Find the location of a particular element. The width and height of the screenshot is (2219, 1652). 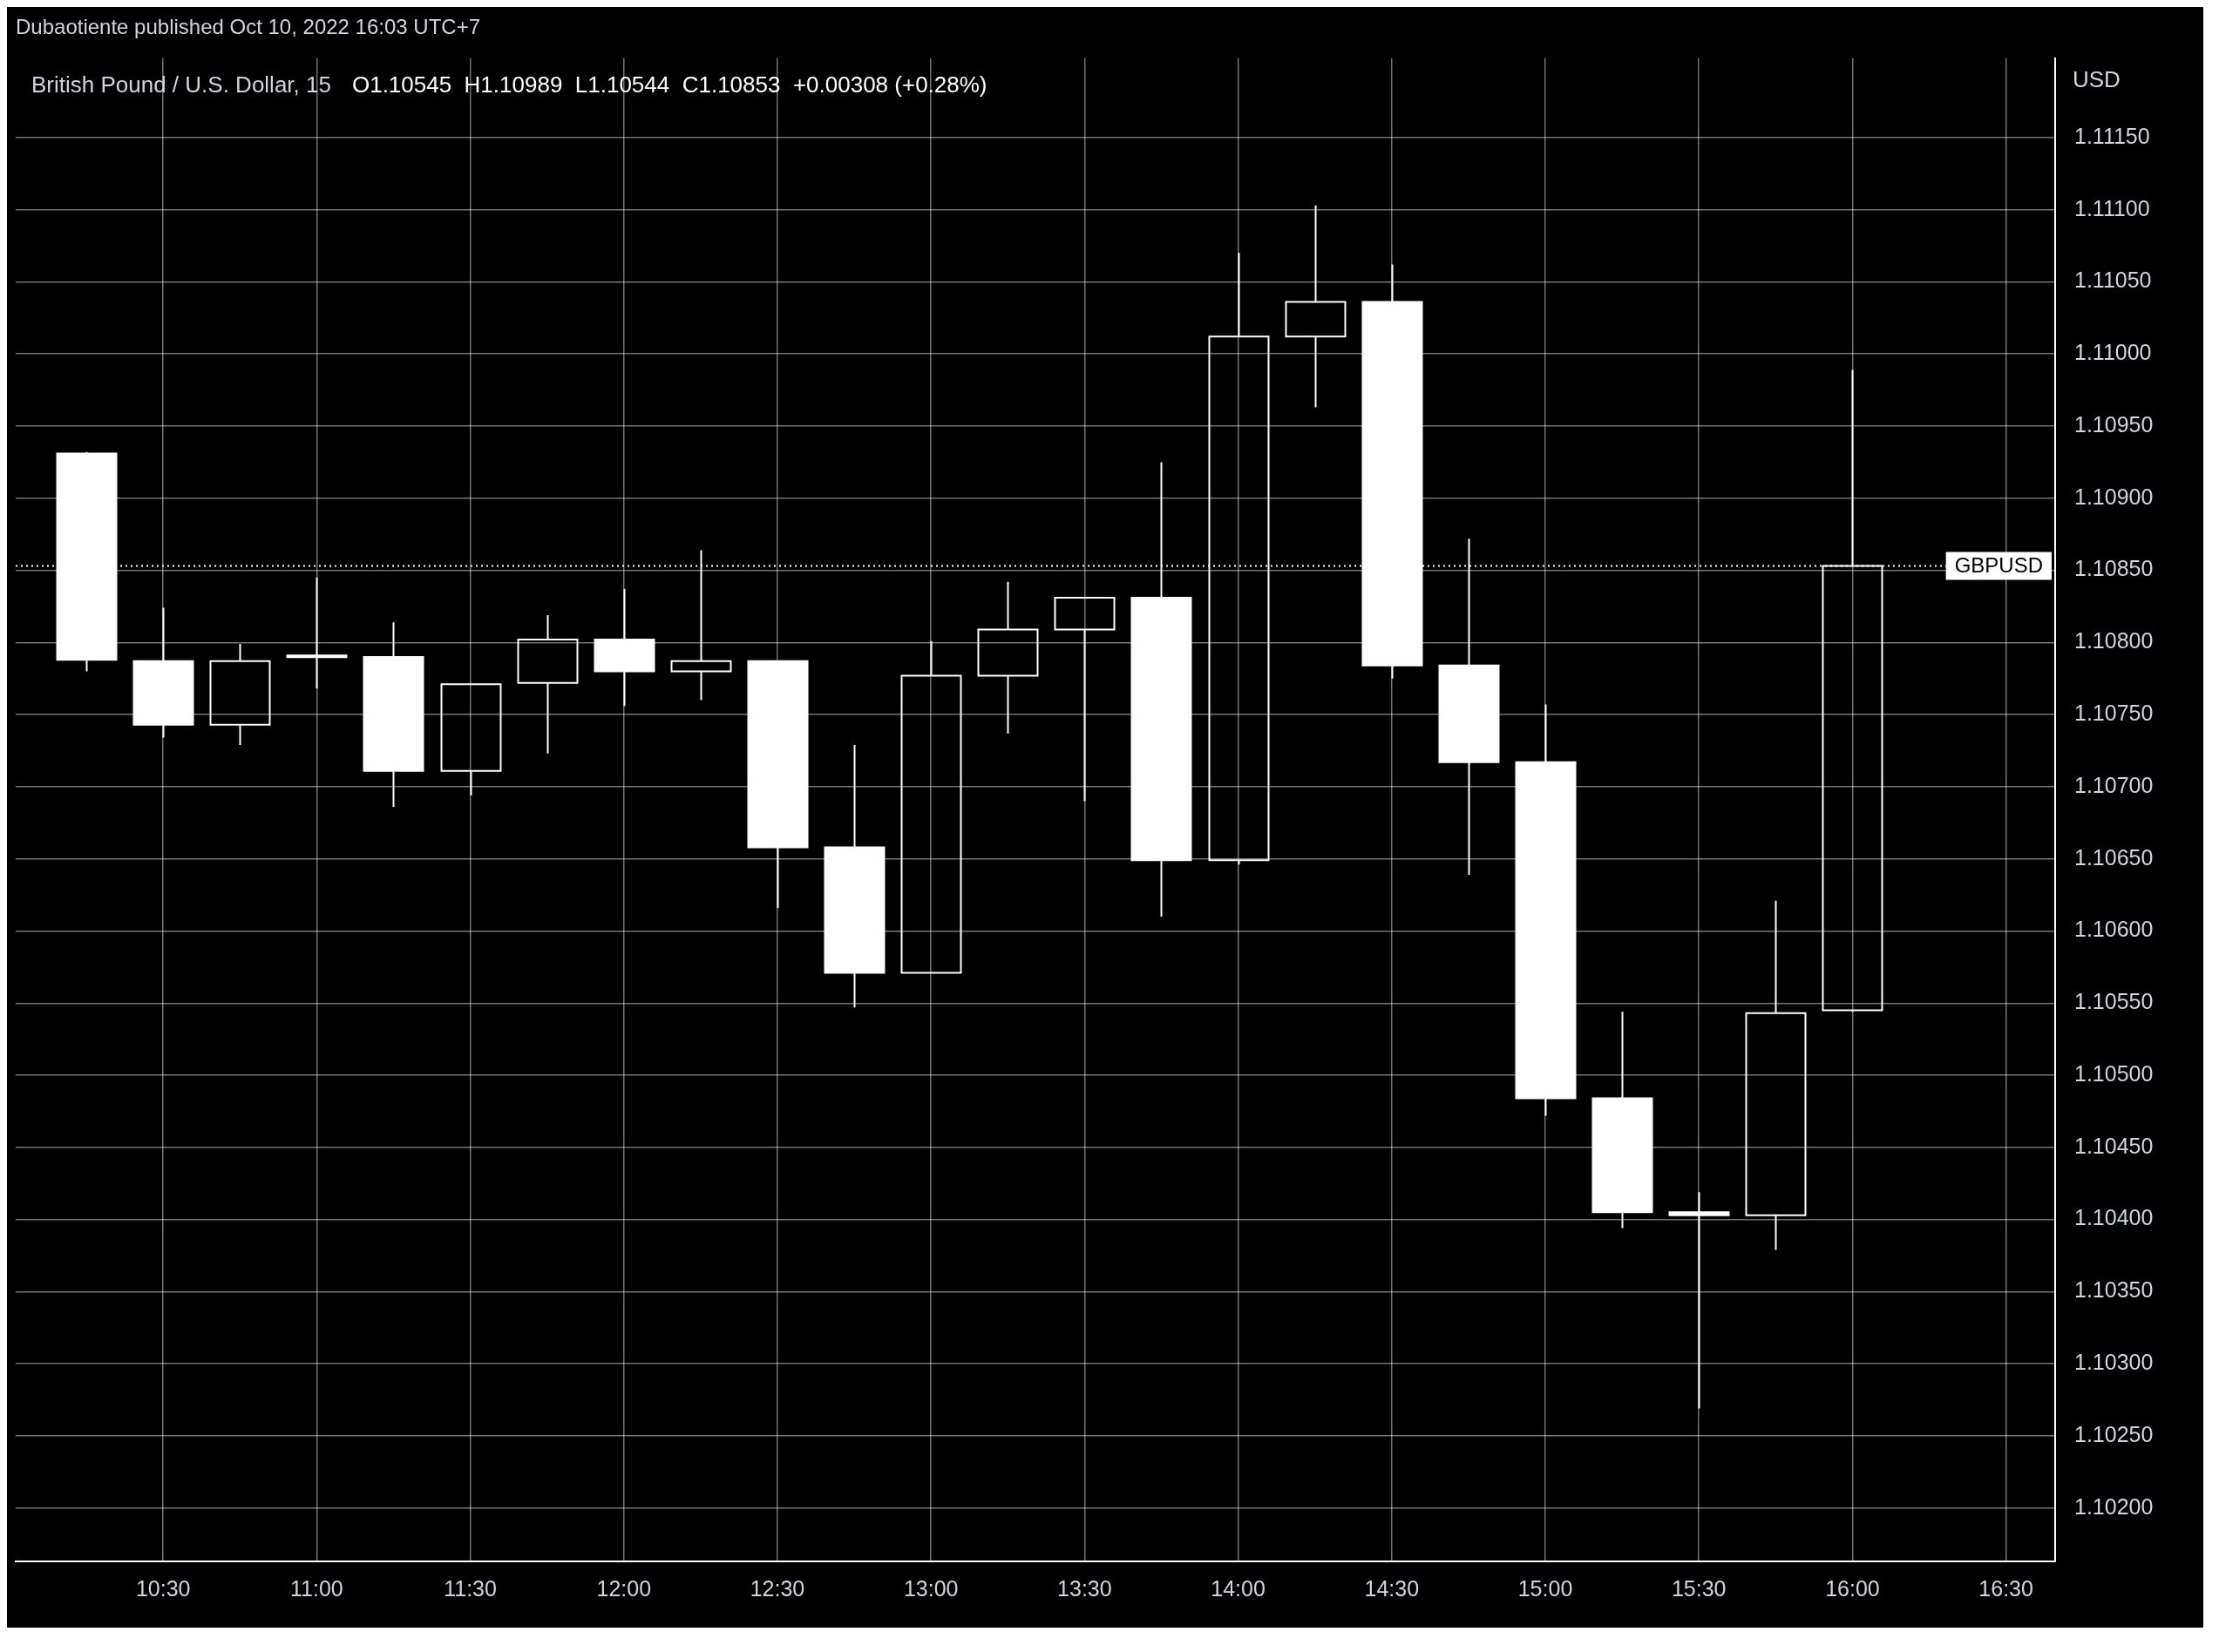

text: British Pound / U.S. Dollar, 15 is located at coordinates (181, 84).